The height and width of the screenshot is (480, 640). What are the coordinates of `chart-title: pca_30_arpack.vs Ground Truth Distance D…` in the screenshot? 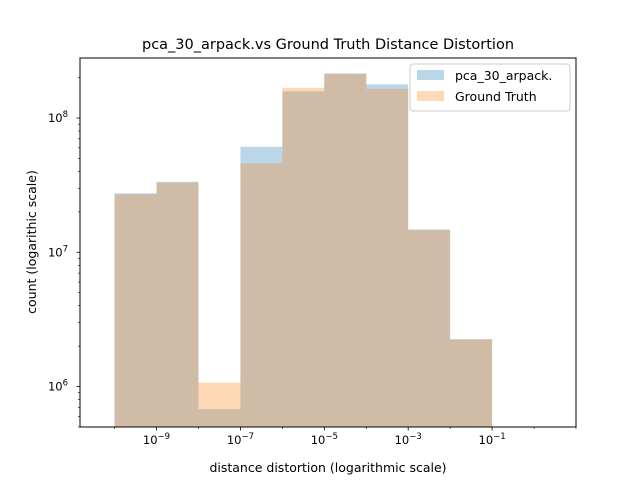 It's located at (328, 45).